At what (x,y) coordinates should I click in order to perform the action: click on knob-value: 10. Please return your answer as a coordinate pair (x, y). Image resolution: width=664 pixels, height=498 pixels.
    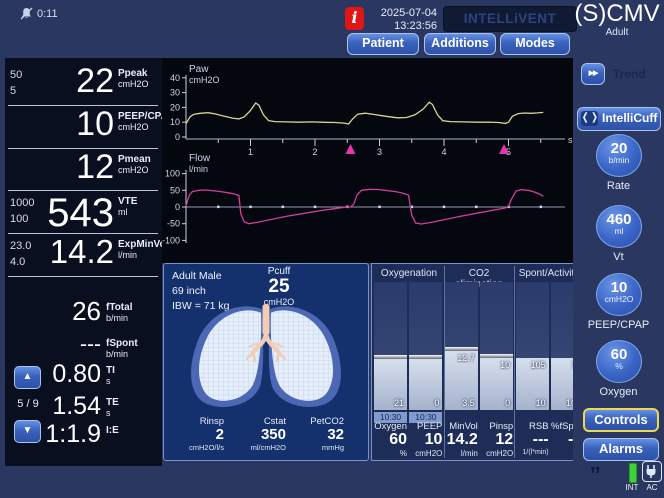
    Looking at the image, I should click on (619, 287).